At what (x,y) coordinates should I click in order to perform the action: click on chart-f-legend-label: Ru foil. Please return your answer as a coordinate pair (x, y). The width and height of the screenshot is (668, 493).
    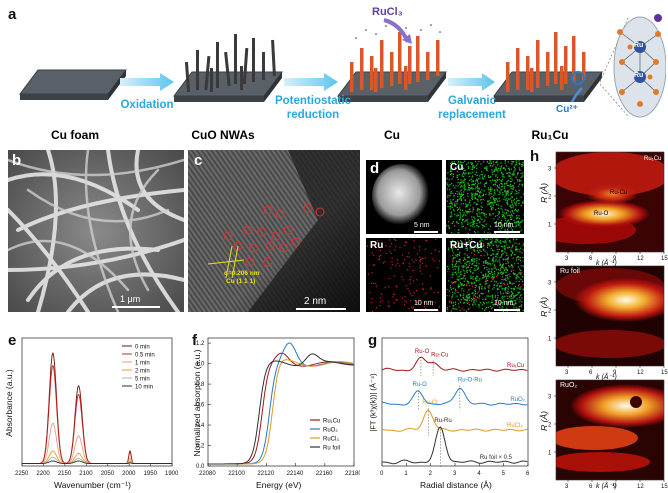
    Looking at the image, I should click on (331, 449).